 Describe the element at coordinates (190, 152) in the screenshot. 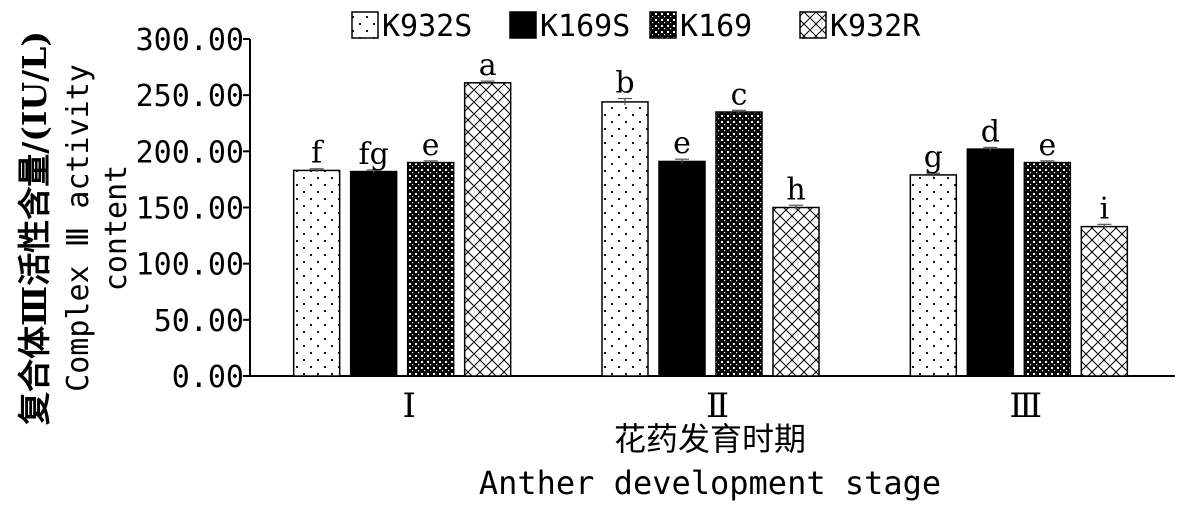

I see `y-tick-label: 200.00` at that location.